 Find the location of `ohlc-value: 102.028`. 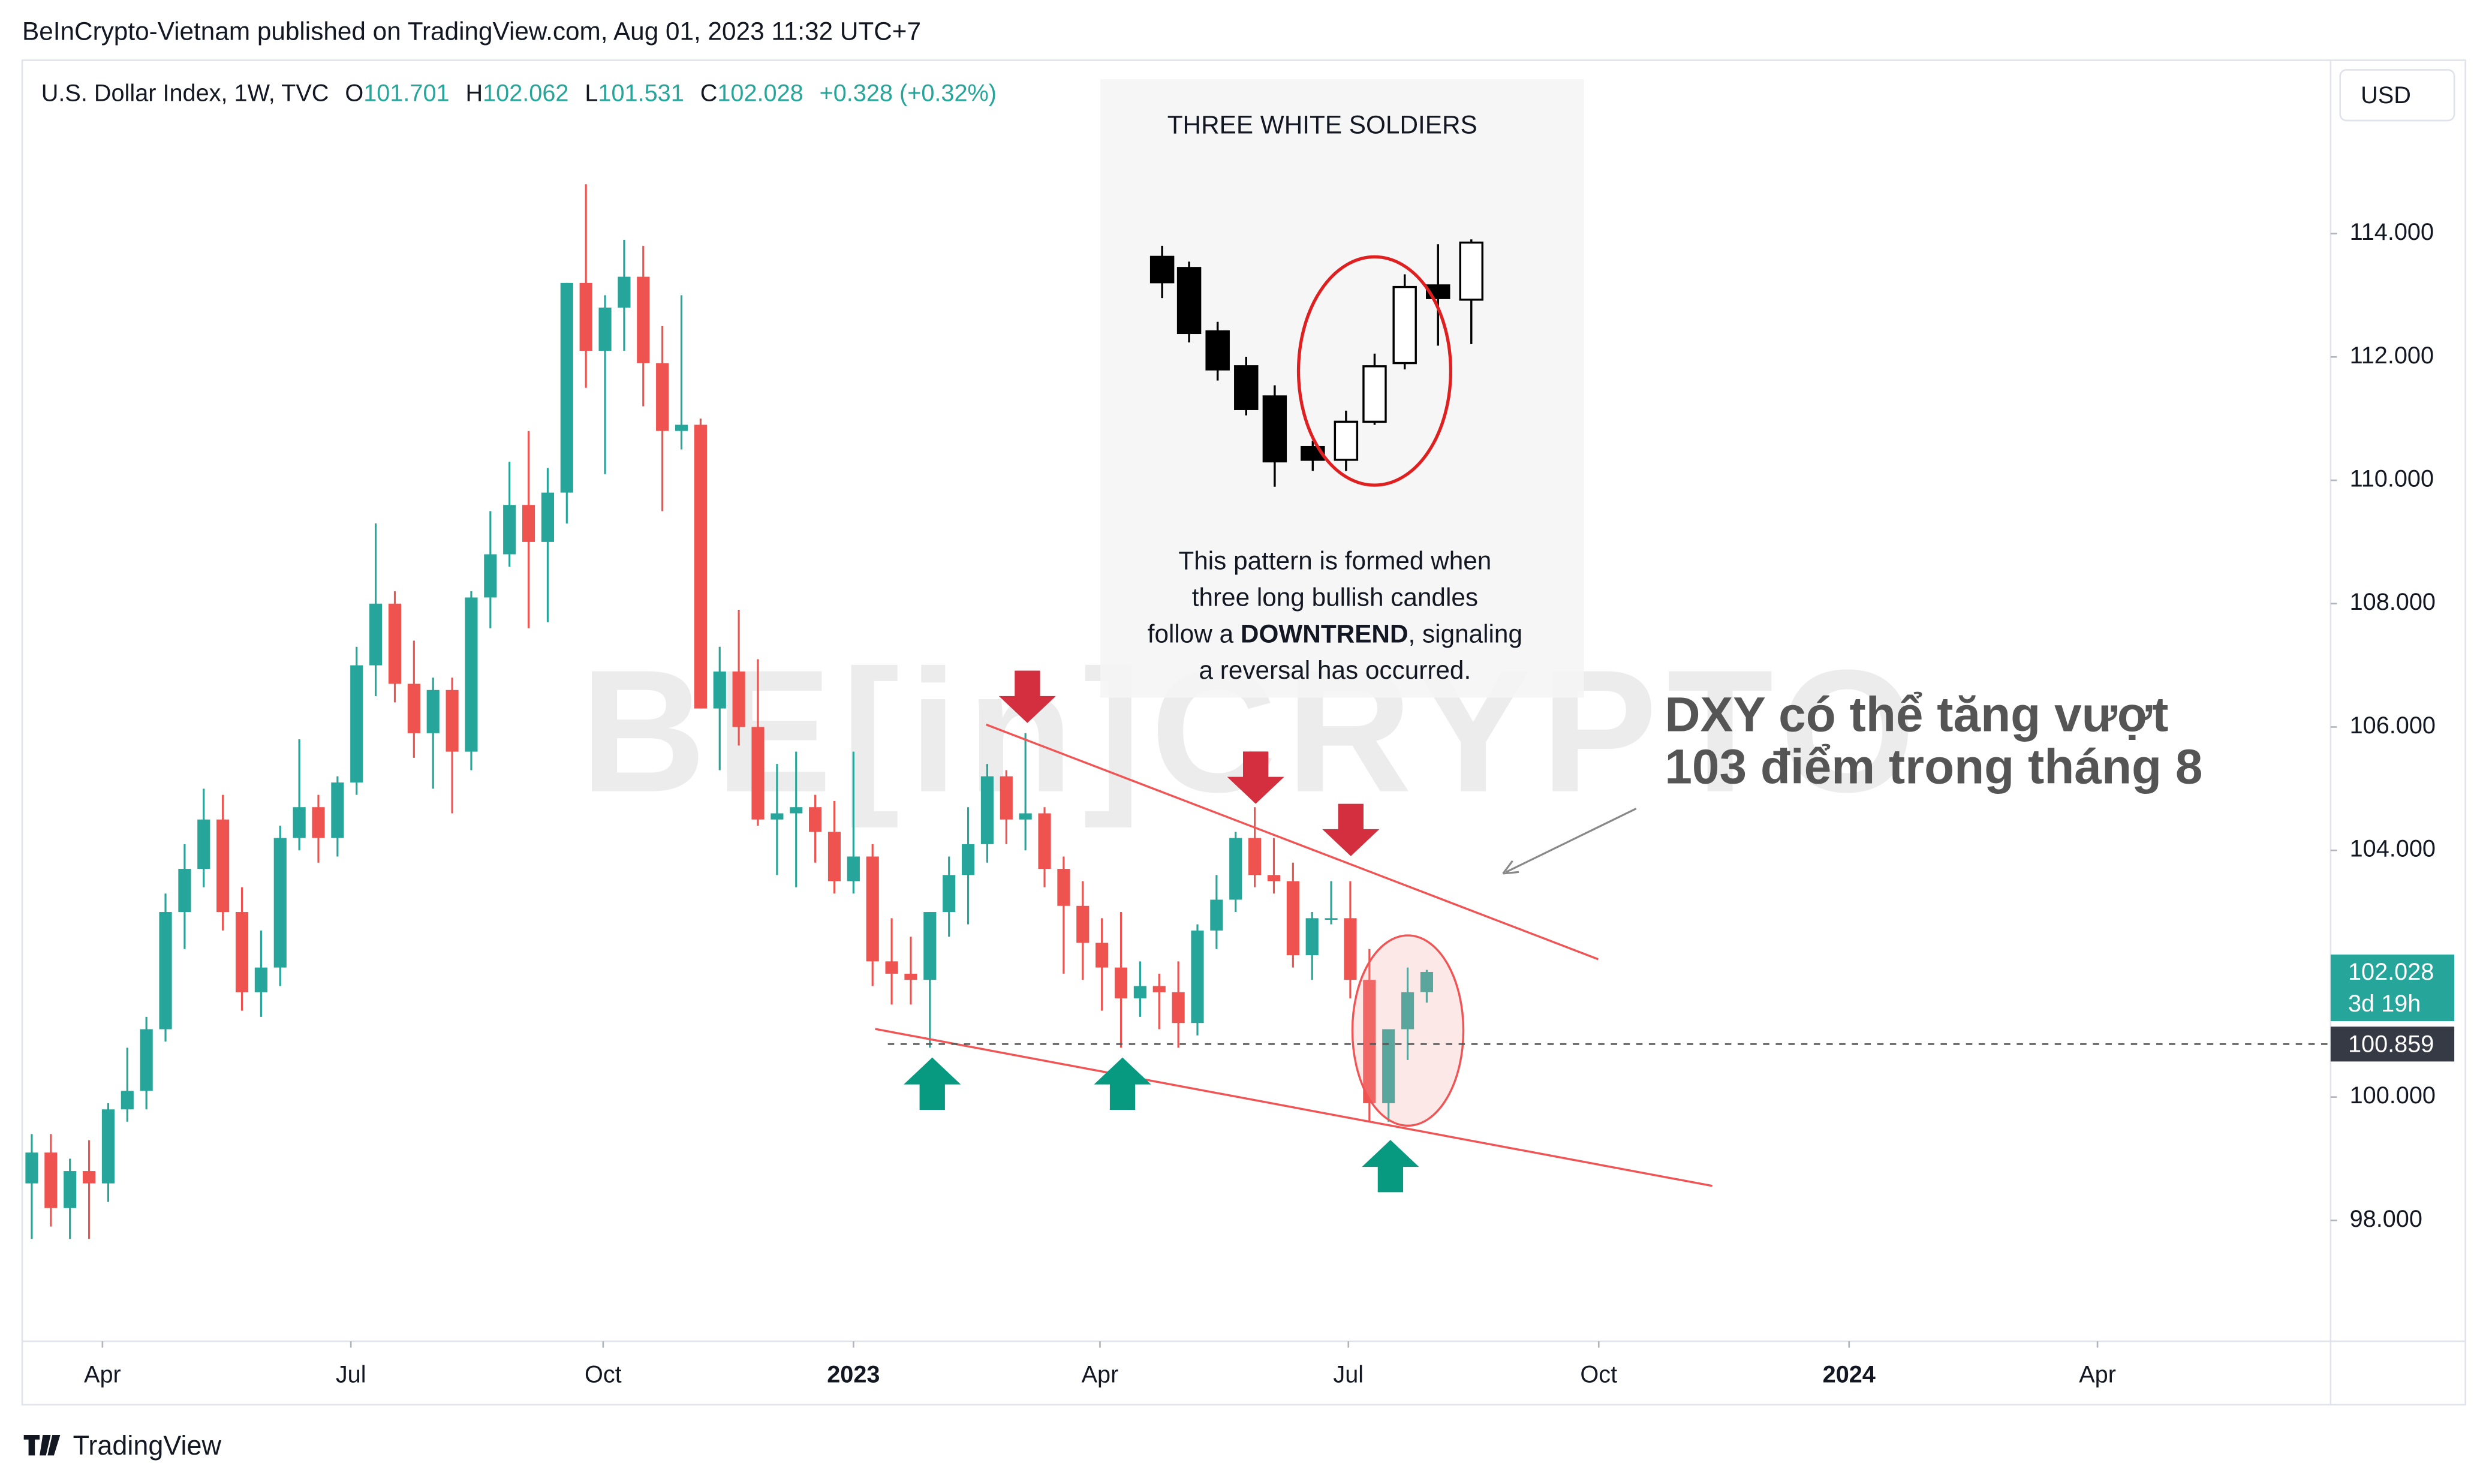

ohlc-value: 102.028 is located at coordinates (760, 93).